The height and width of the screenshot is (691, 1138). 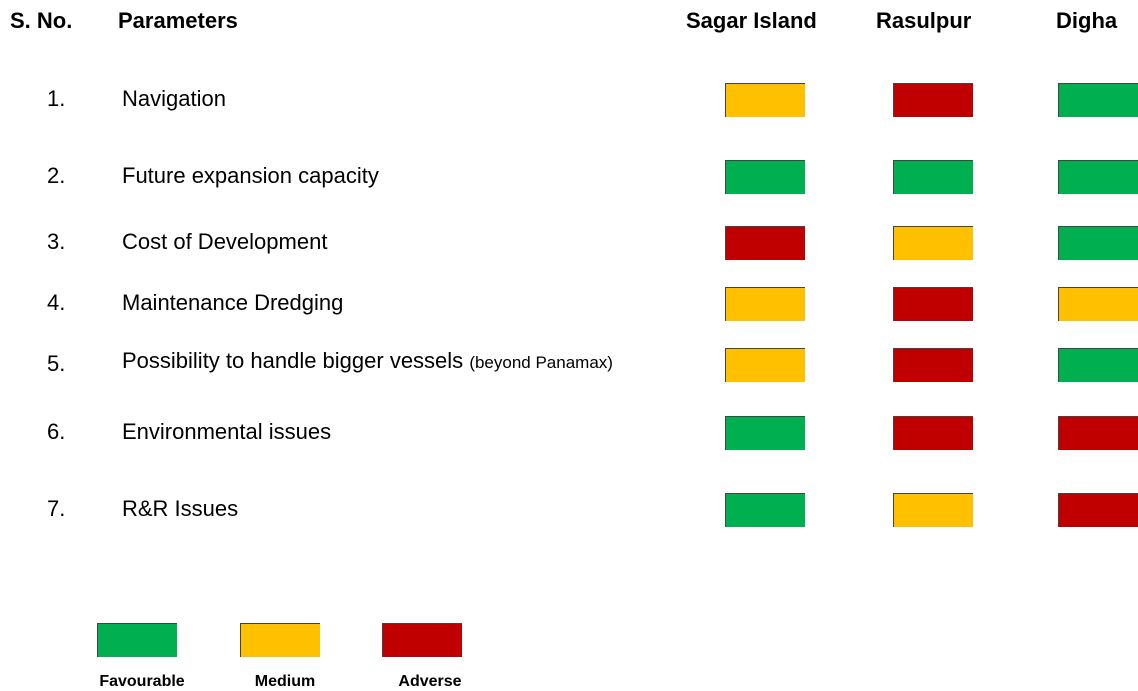 I want to click on legend-label: Favourable, so click(x=142, y=681).